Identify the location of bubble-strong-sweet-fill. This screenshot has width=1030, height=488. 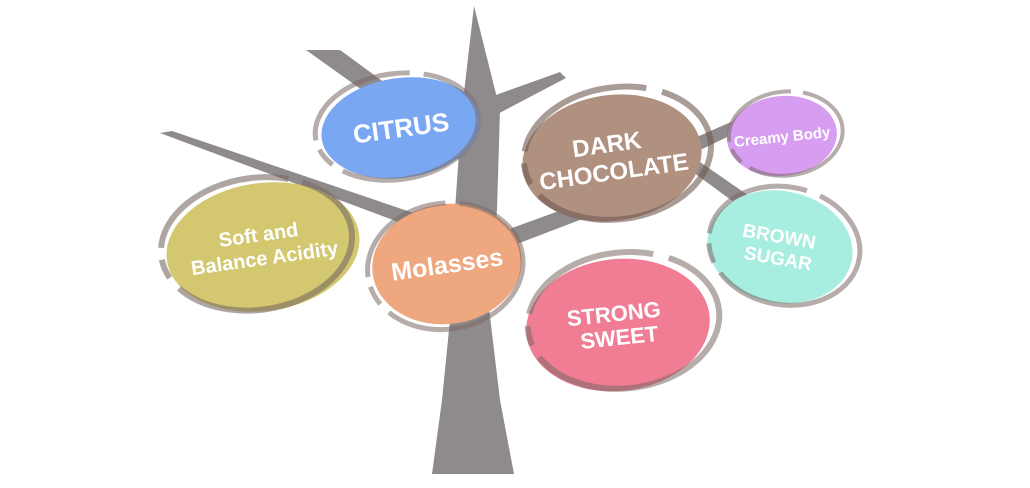
(618, 325).